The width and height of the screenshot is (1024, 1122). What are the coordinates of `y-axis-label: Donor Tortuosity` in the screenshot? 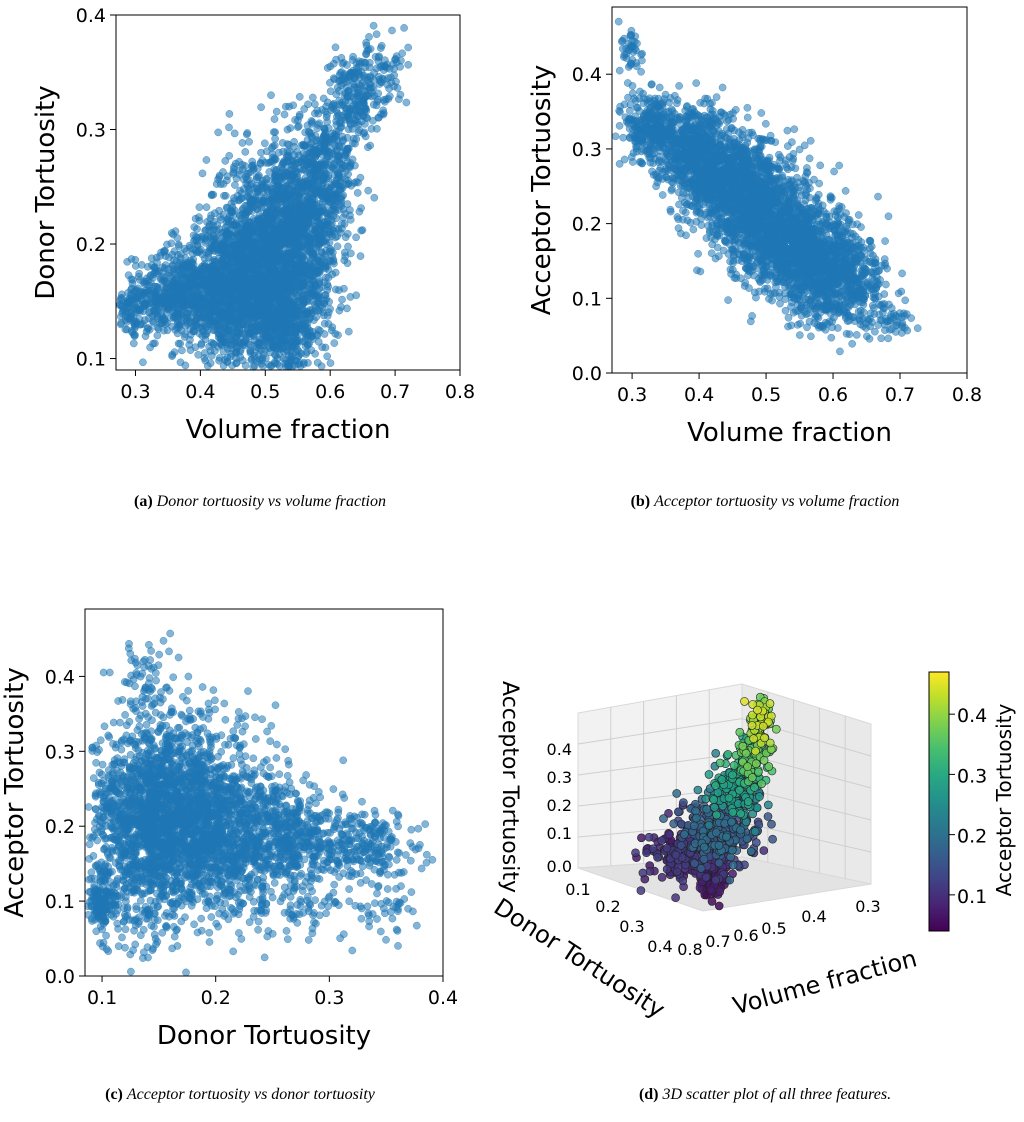 It's located at (46, 192).